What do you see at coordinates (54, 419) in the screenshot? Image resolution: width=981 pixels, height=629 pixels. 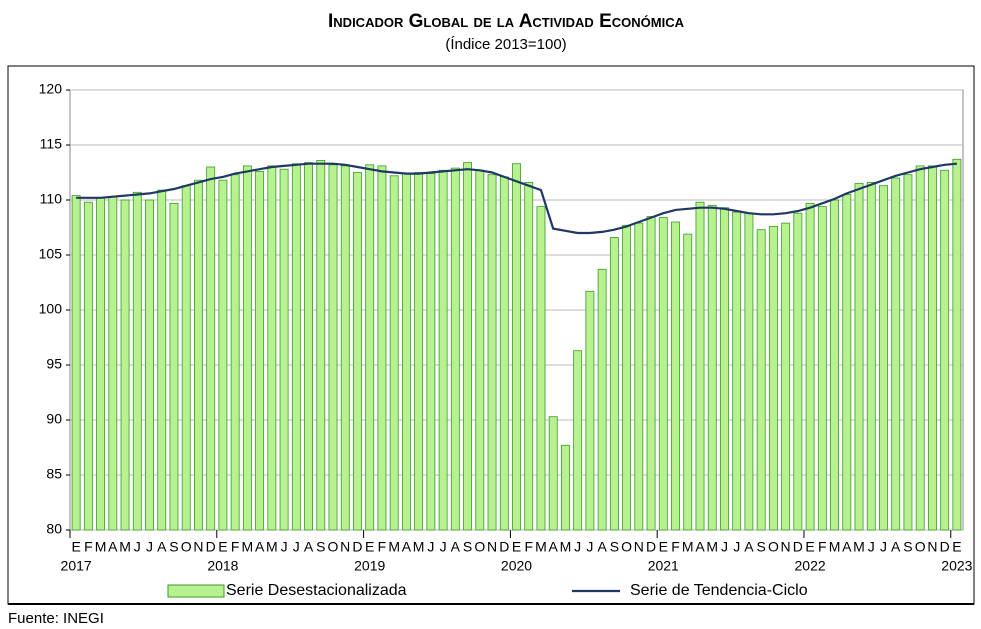 I see `y-tick-label: 90` at bounding box center [54, 419].